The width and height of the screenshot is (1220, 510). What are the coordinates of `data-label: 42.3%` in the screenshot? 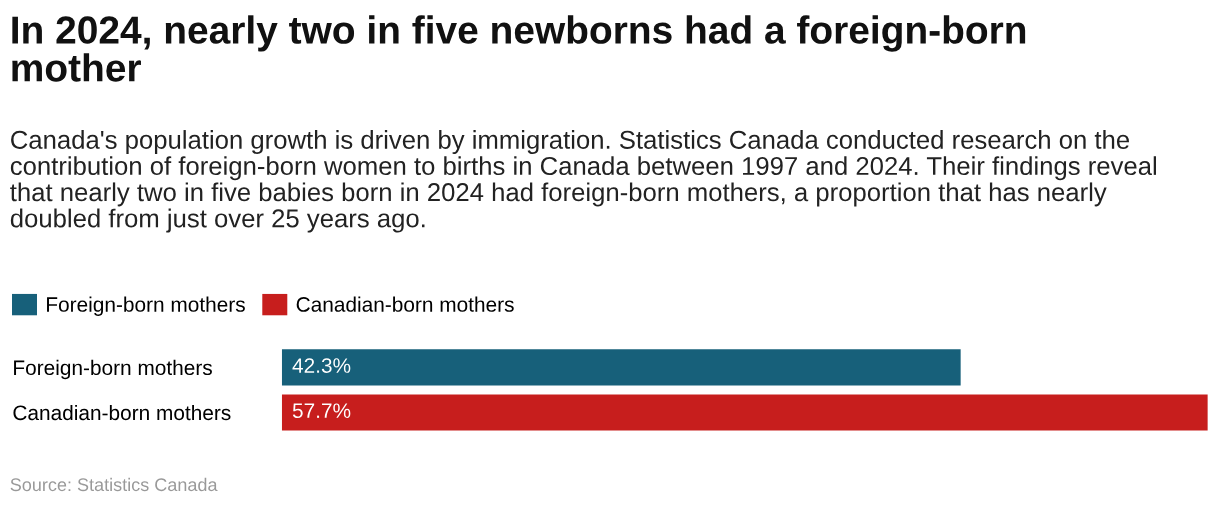 It's located at (321, 365).